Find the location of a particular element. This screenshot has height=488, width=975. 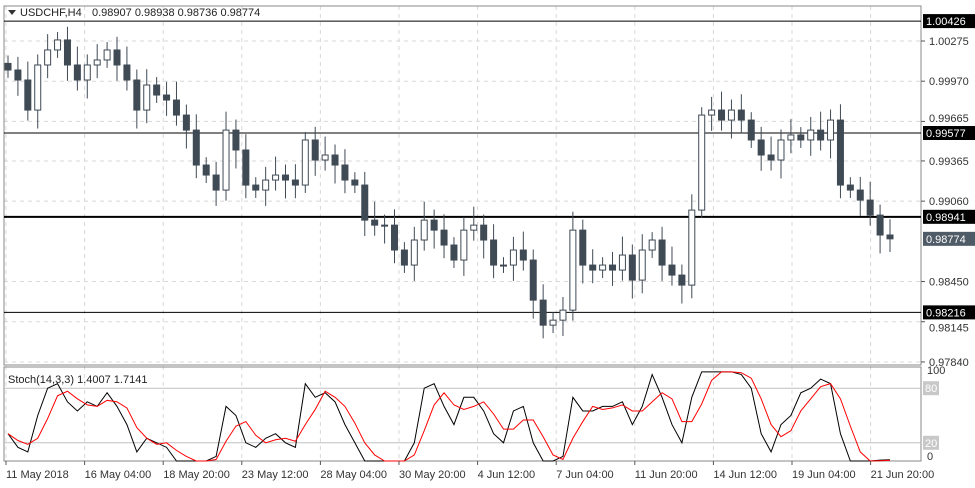

price-tick-label: 1.00275 is located at coordinates (949, 42).